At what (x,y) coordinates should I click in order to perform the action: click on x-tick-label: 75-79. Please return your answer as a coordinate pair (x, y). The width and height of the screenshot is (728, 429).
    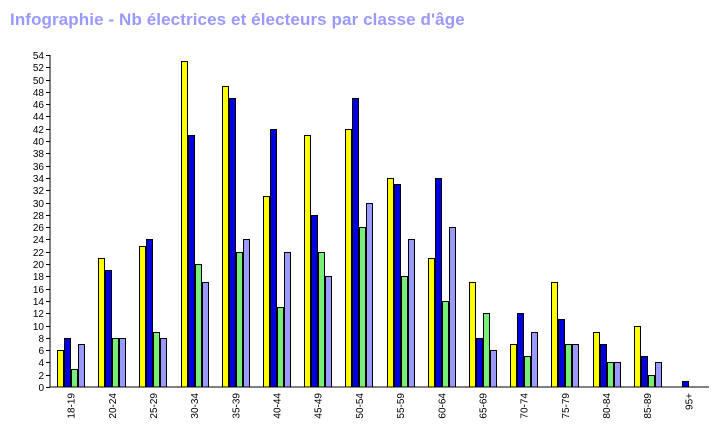
    Looking at the image, I should click on (566, 406).